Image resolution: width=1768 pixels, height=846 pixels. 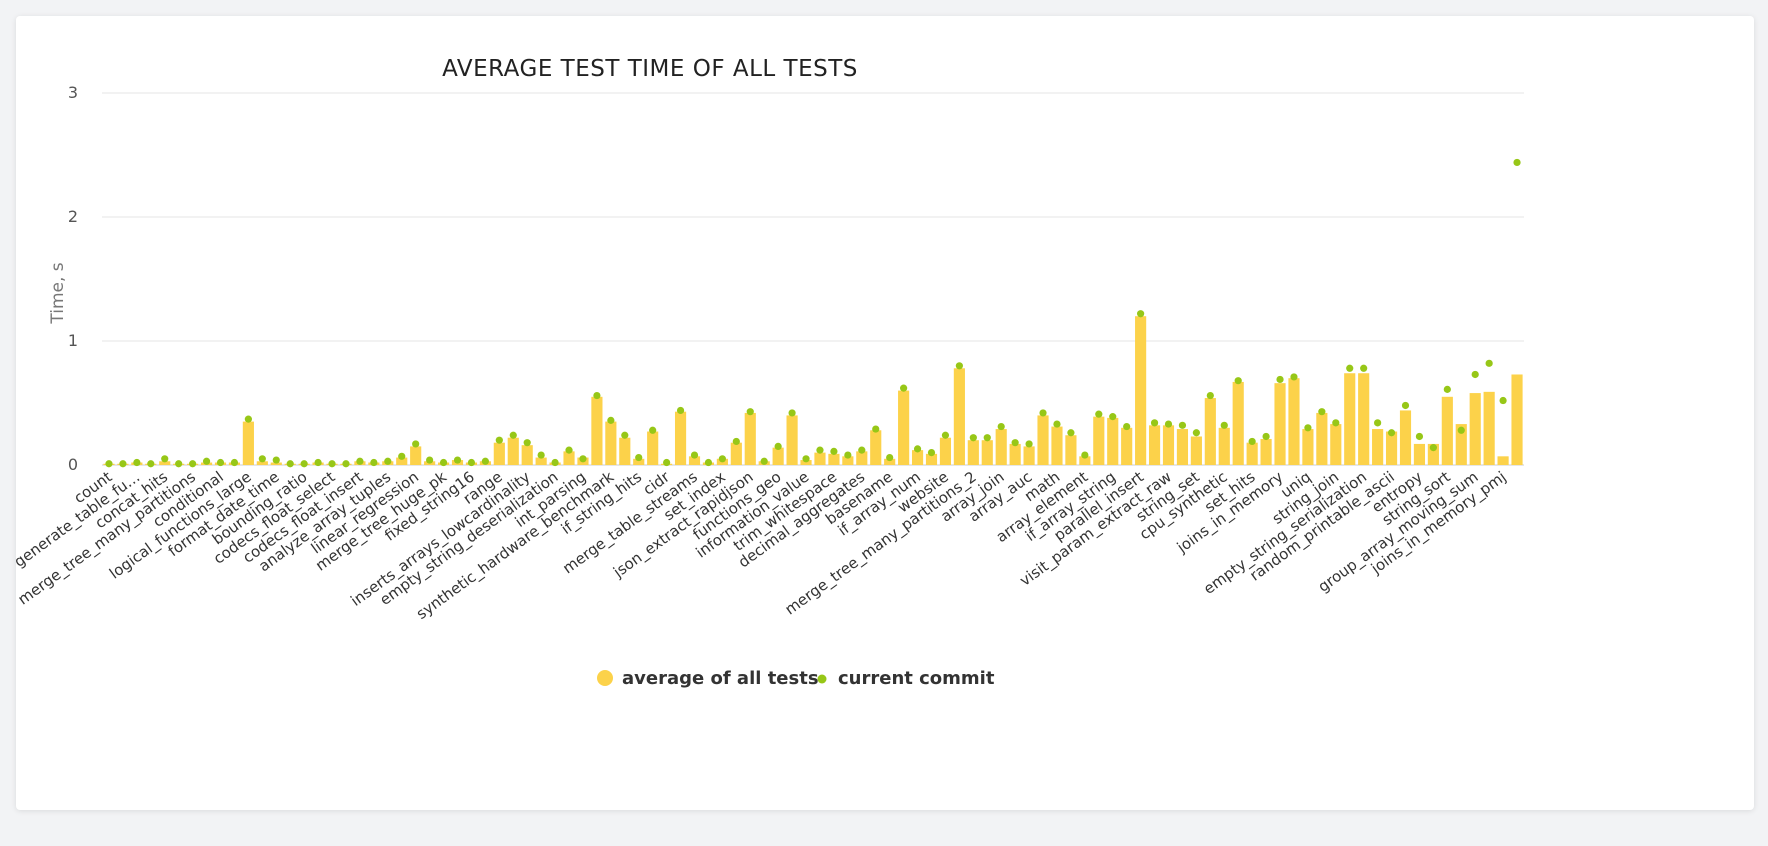 What do you see at coordinates (906, 678) in the screenshot?
I see `legend-item-current: current commit` at bounding box center [906, 678].